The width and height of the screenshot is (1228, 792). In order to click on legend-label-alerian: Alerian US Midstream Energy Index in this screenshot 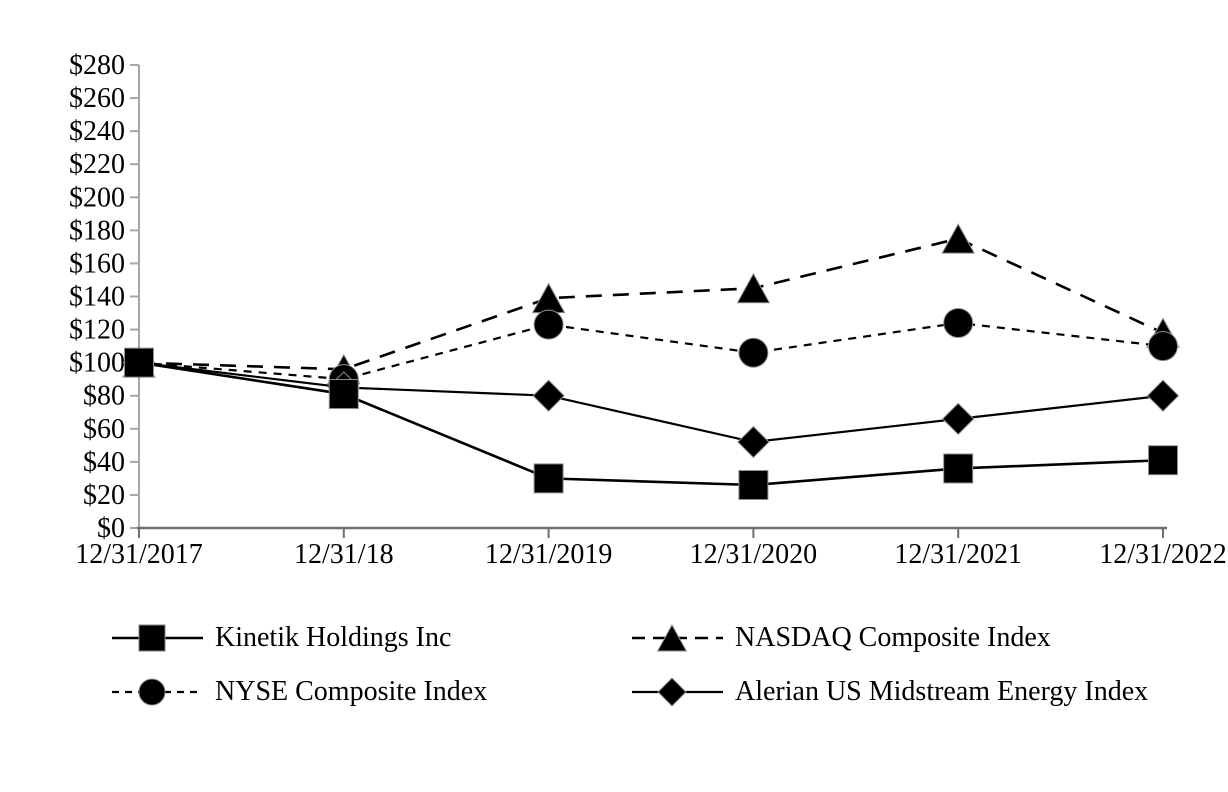, I will do `click(942, 691)`.